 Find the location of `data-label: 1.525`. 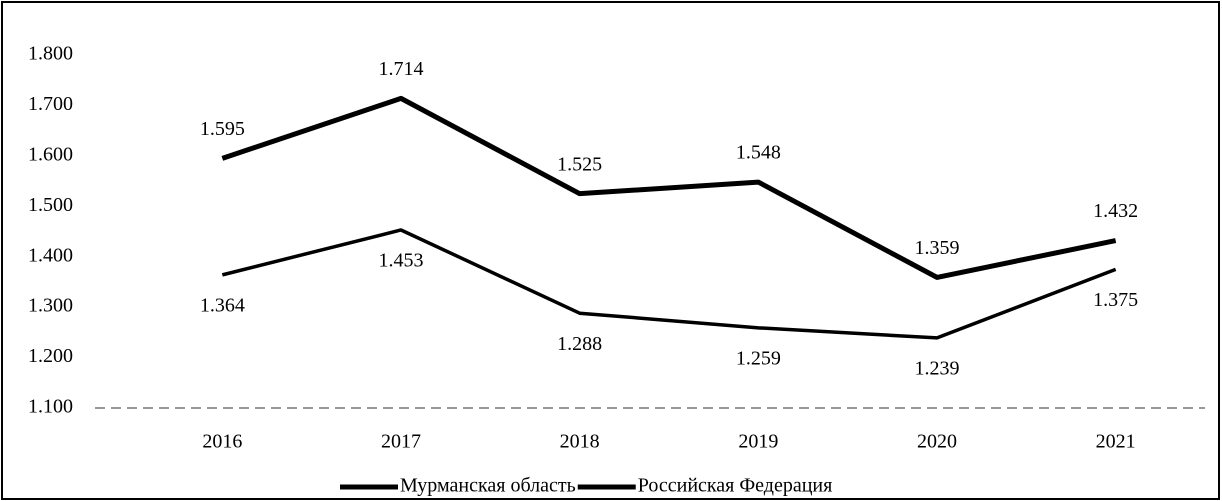

data-label: 1.525 is located at coordinates (579, 164).